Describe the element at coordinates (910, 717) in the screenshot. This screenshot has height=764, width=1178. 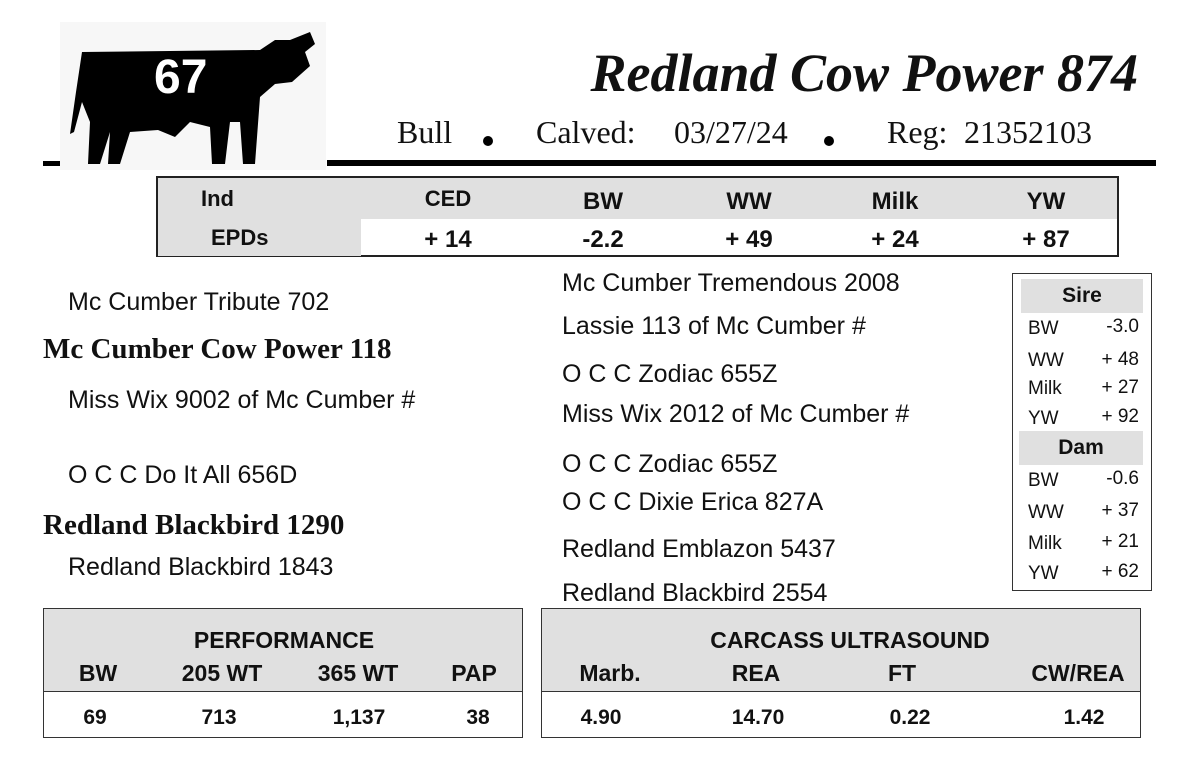
I see `carcass-value: 0.22` at that location.